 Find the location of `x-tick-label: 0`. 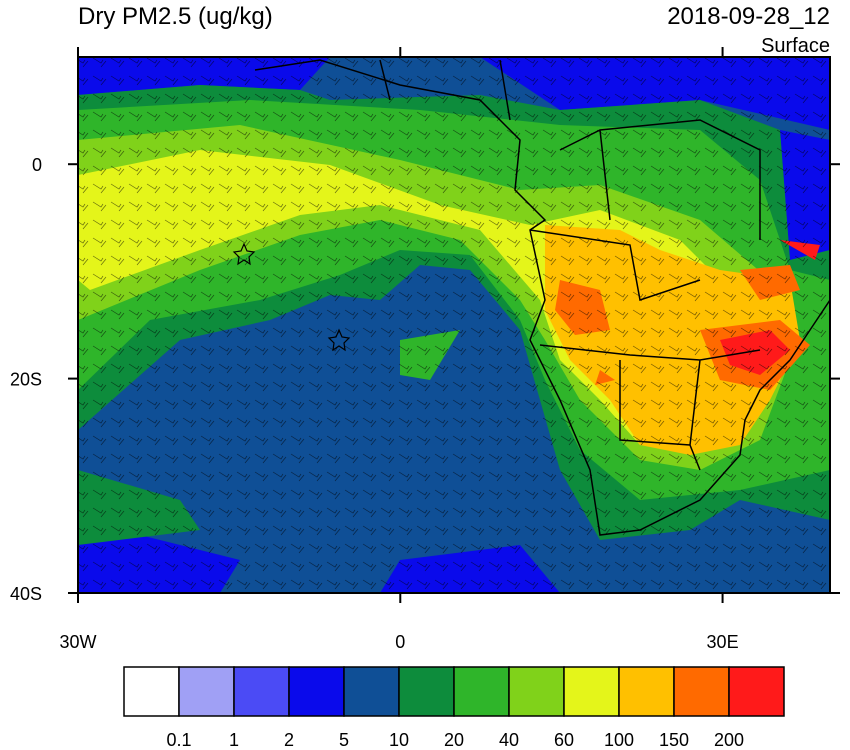

x-tick-label: 0 is located at coordinates (400, 642).